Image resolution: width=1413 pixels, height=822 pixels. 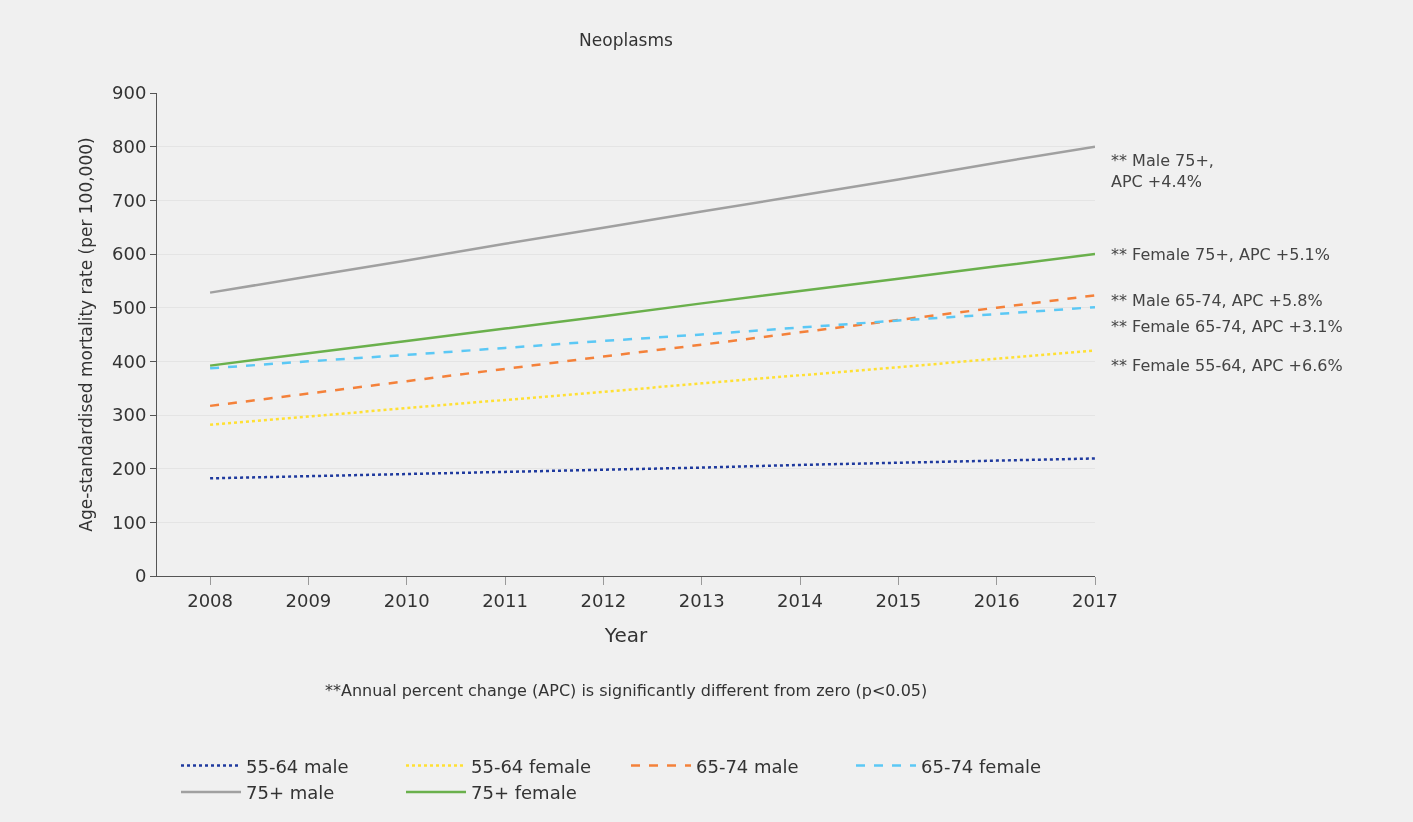 I want to click on legend-label: 65-74 male, so click(x=747, y=766).